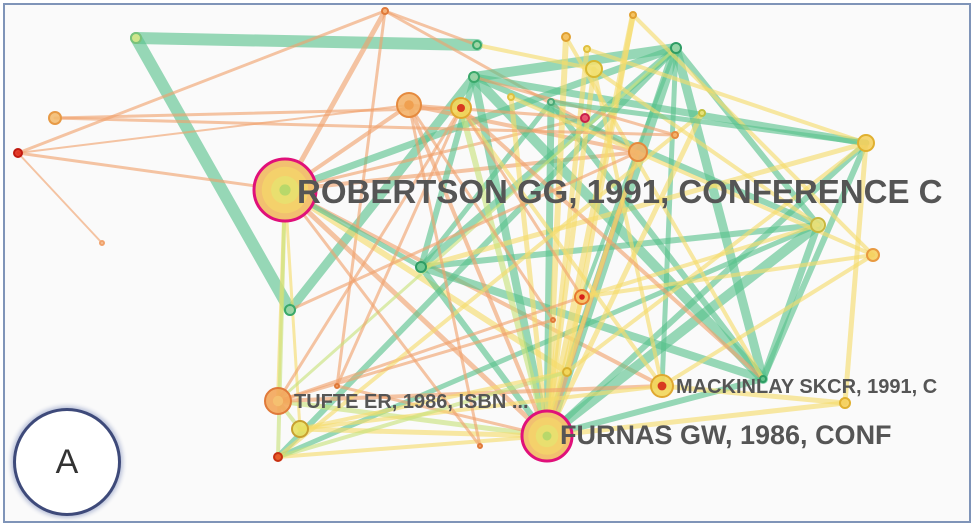  I want to click on node-r577, so click(582, 297).